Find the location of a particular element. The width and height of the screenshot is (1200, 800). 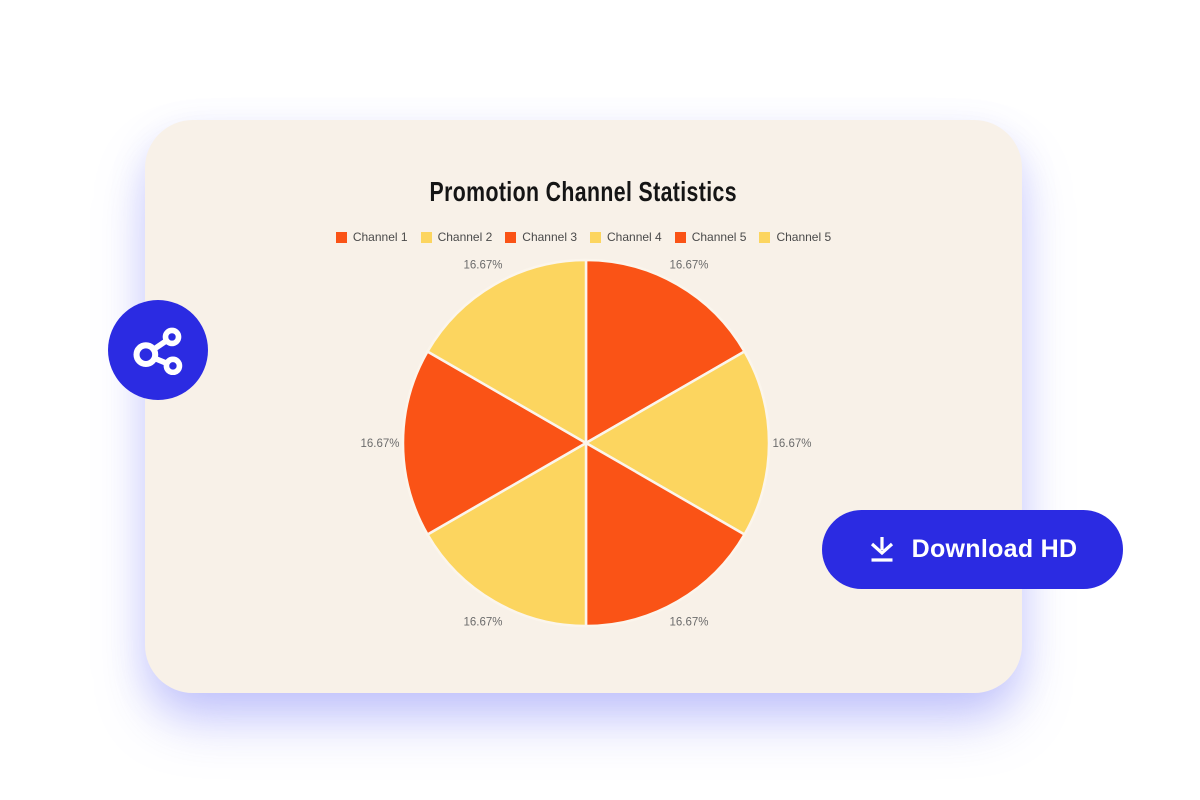

legend-item: Channel 1 is located at coordinates (371, 237).